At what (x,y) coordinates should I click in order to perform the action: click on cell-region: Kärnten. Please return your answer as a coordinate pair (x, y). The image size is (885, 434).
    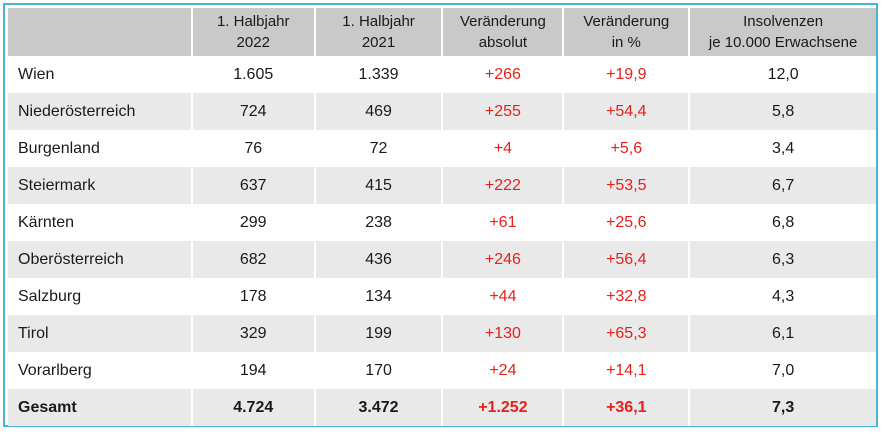
    Looking at the image, I should click on (100, 222).